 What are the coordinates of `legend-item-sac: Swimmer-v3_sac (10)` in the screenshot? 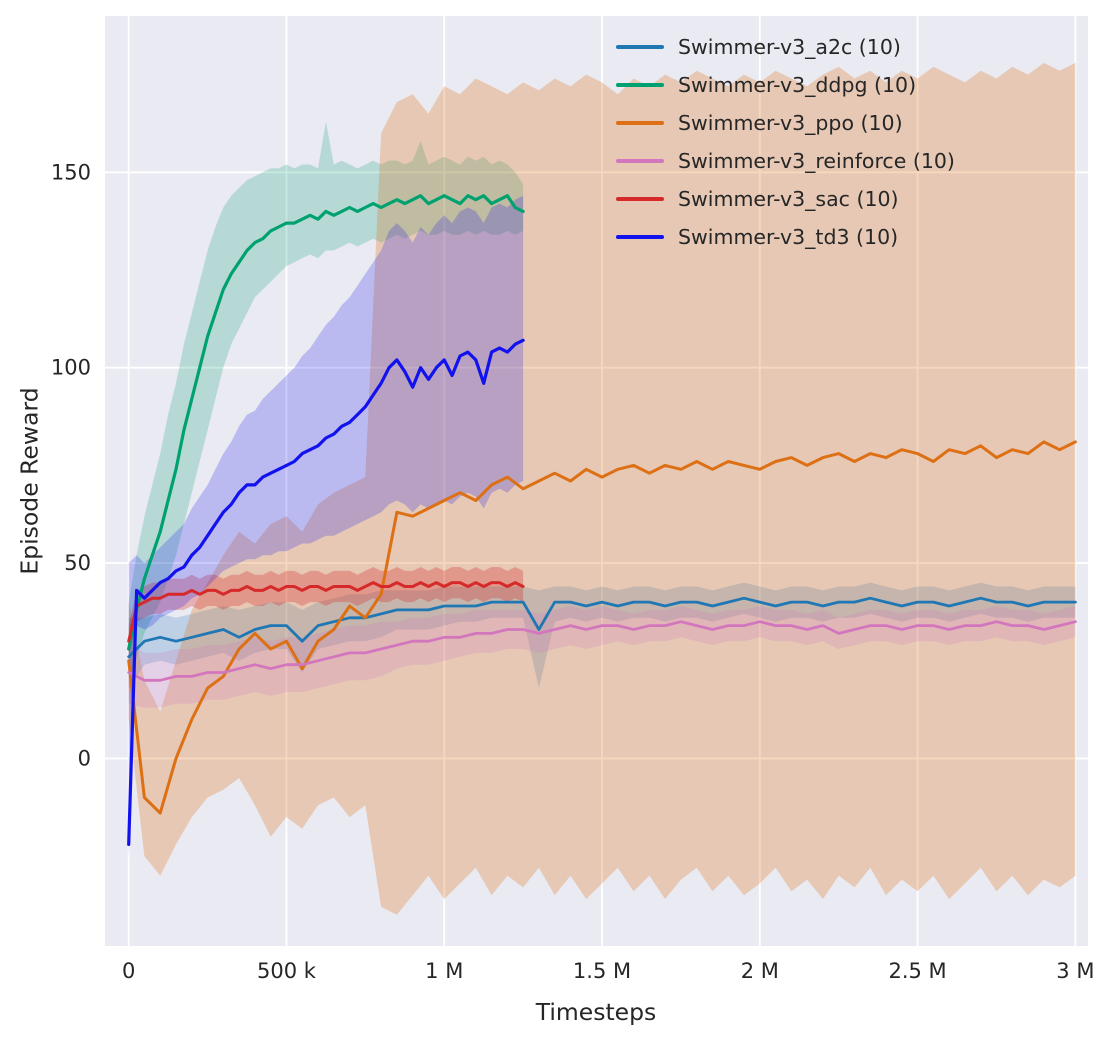 It's located at (785, 199).